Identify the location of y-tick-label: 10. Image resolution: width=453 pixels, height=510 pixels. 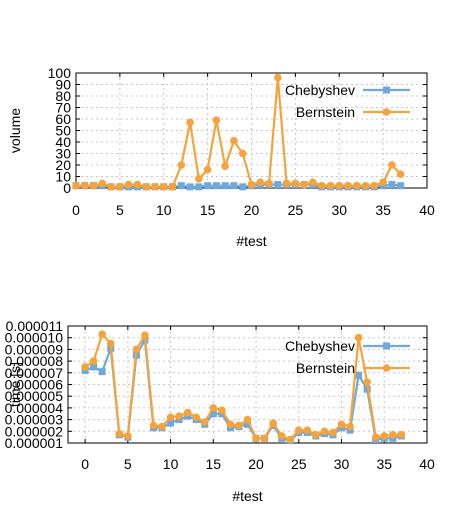
(63, 177).